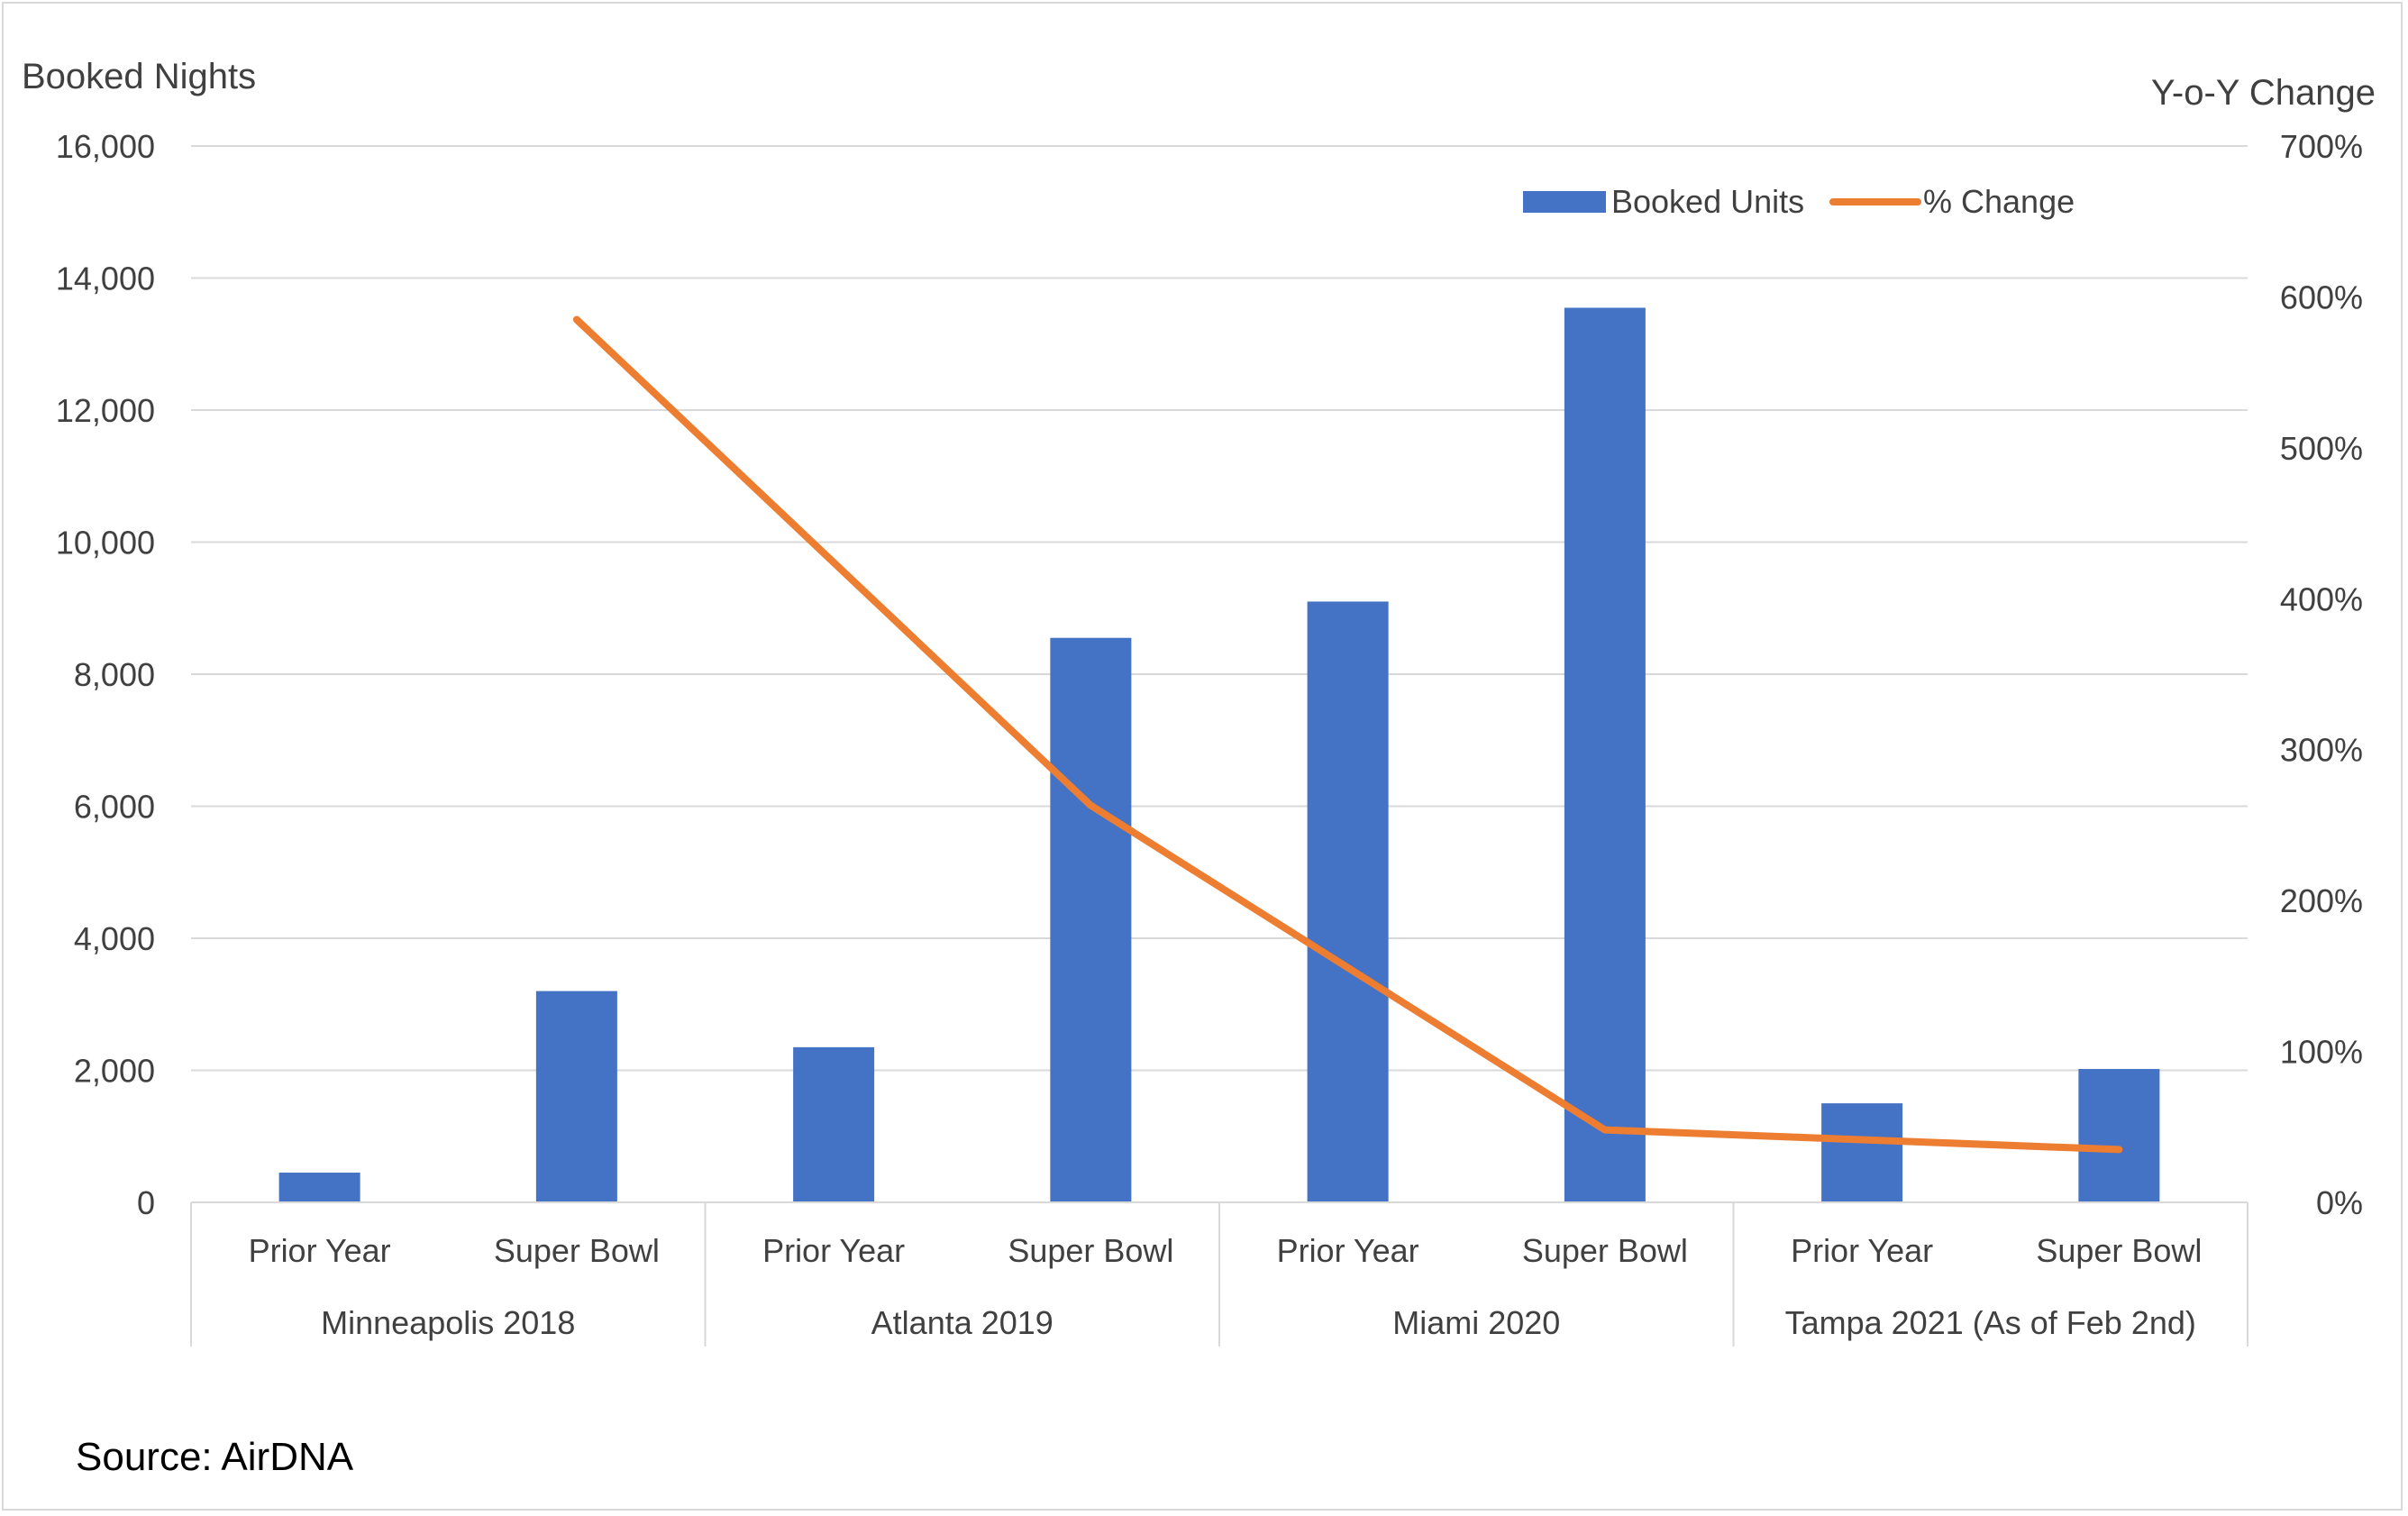  Describe the element at coordinates (139, 76) in the screenshot. I see `left-axis-title: Booked Nights` at that location.